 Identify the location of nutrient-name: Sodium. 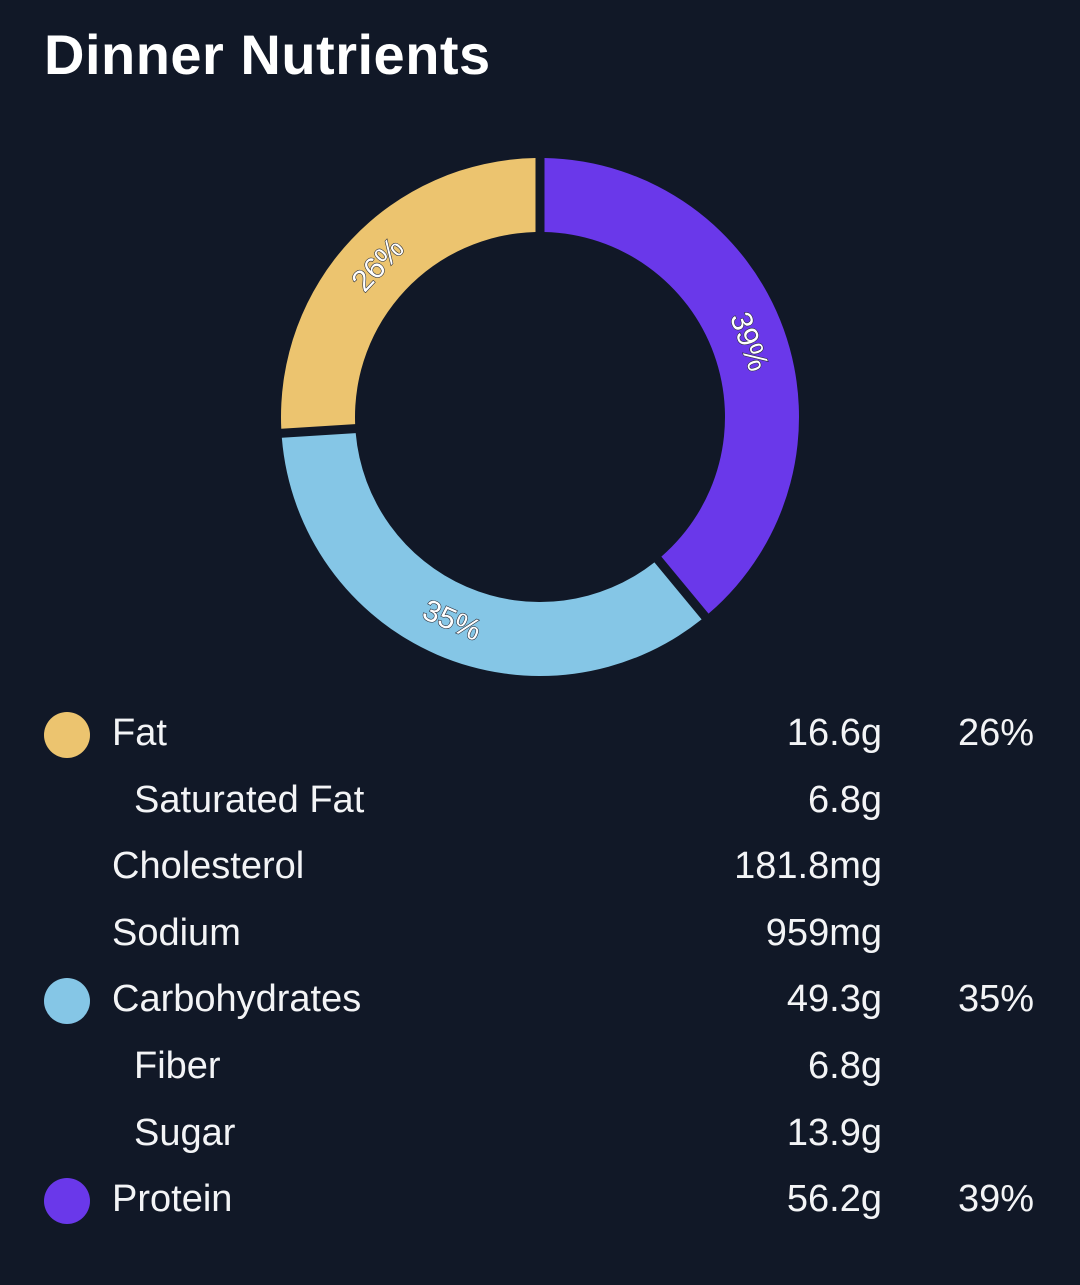
(176, 932).